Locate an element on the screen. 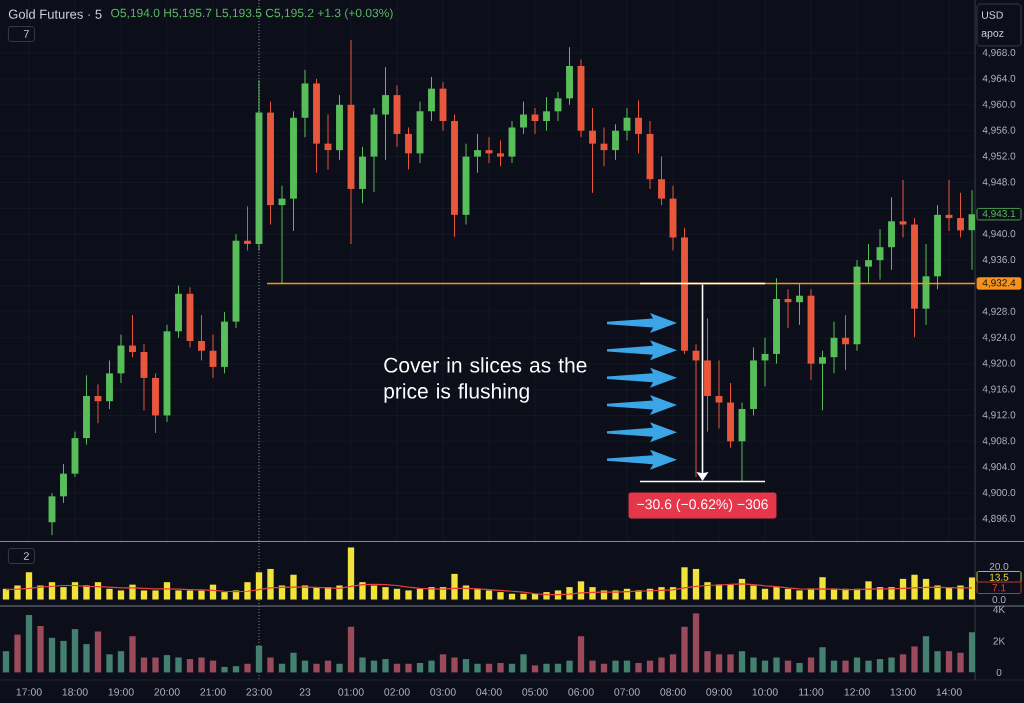 The image size is (1024, 703). text: USD is located at coordinates (992, 15).